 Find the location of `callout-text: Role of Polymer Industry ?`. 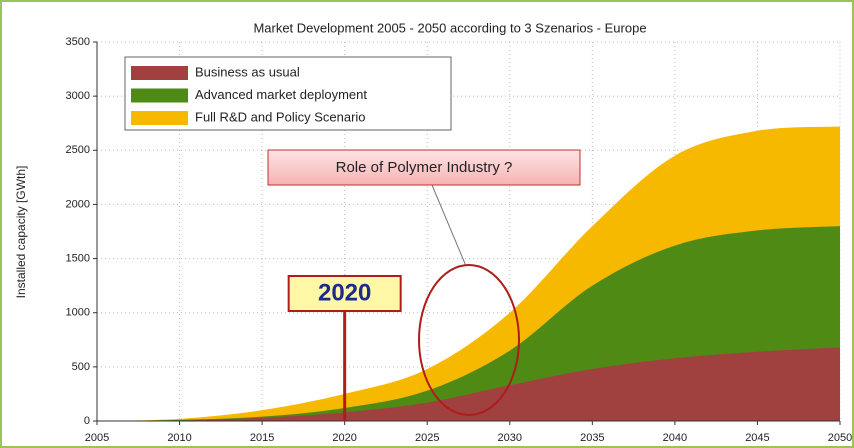

callout-text: Role of Polymer Industry ? is located at coordinates (424, 167).